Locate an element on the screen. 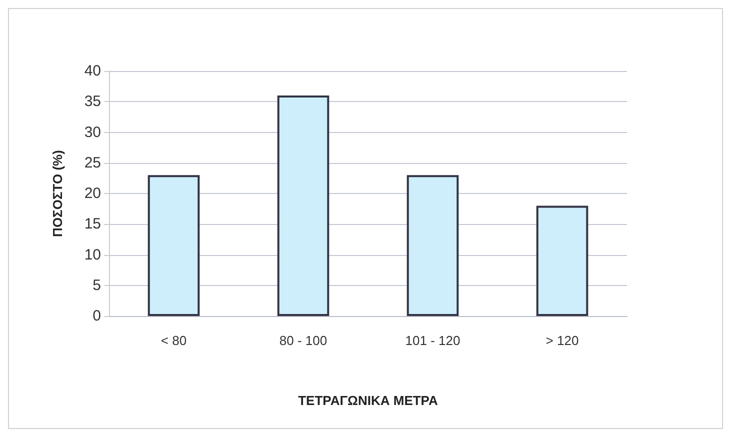  y-tick-label: 40 is located at coordinates (92, 71).